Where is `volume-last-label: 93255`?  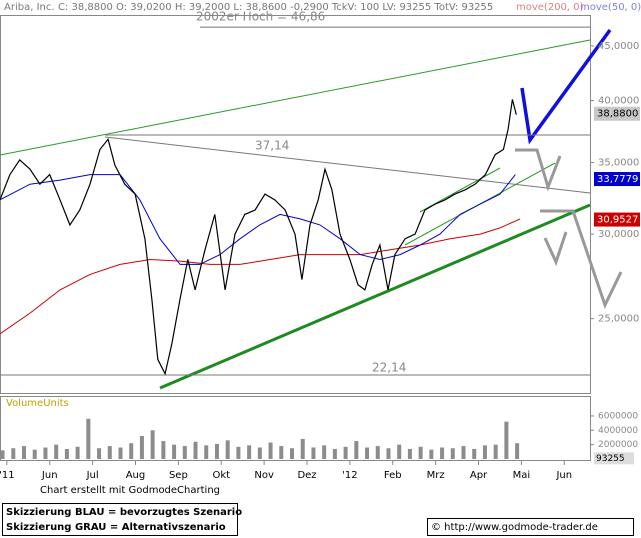 volume-last-label: 93255 is located at coordinates (610, 459).